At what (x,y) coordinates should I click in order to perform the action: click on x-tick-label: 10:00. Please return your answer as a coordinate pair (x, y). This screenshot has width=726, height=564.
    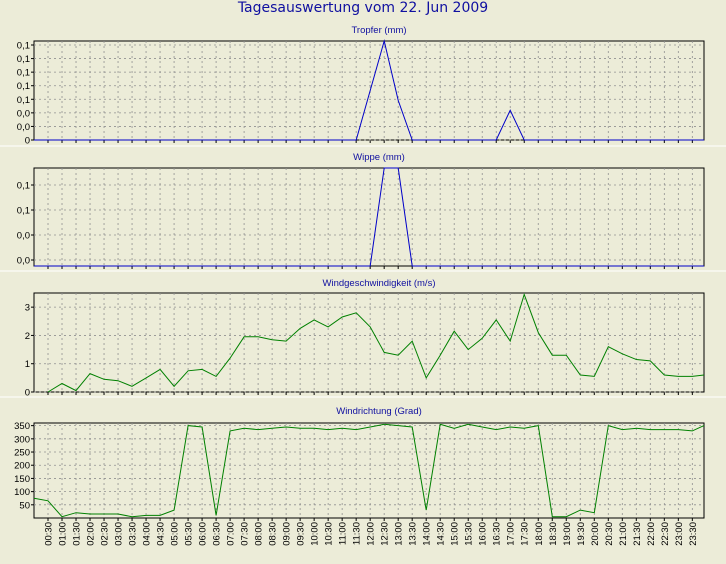
    Looking at the image, I should click on (315, 534).